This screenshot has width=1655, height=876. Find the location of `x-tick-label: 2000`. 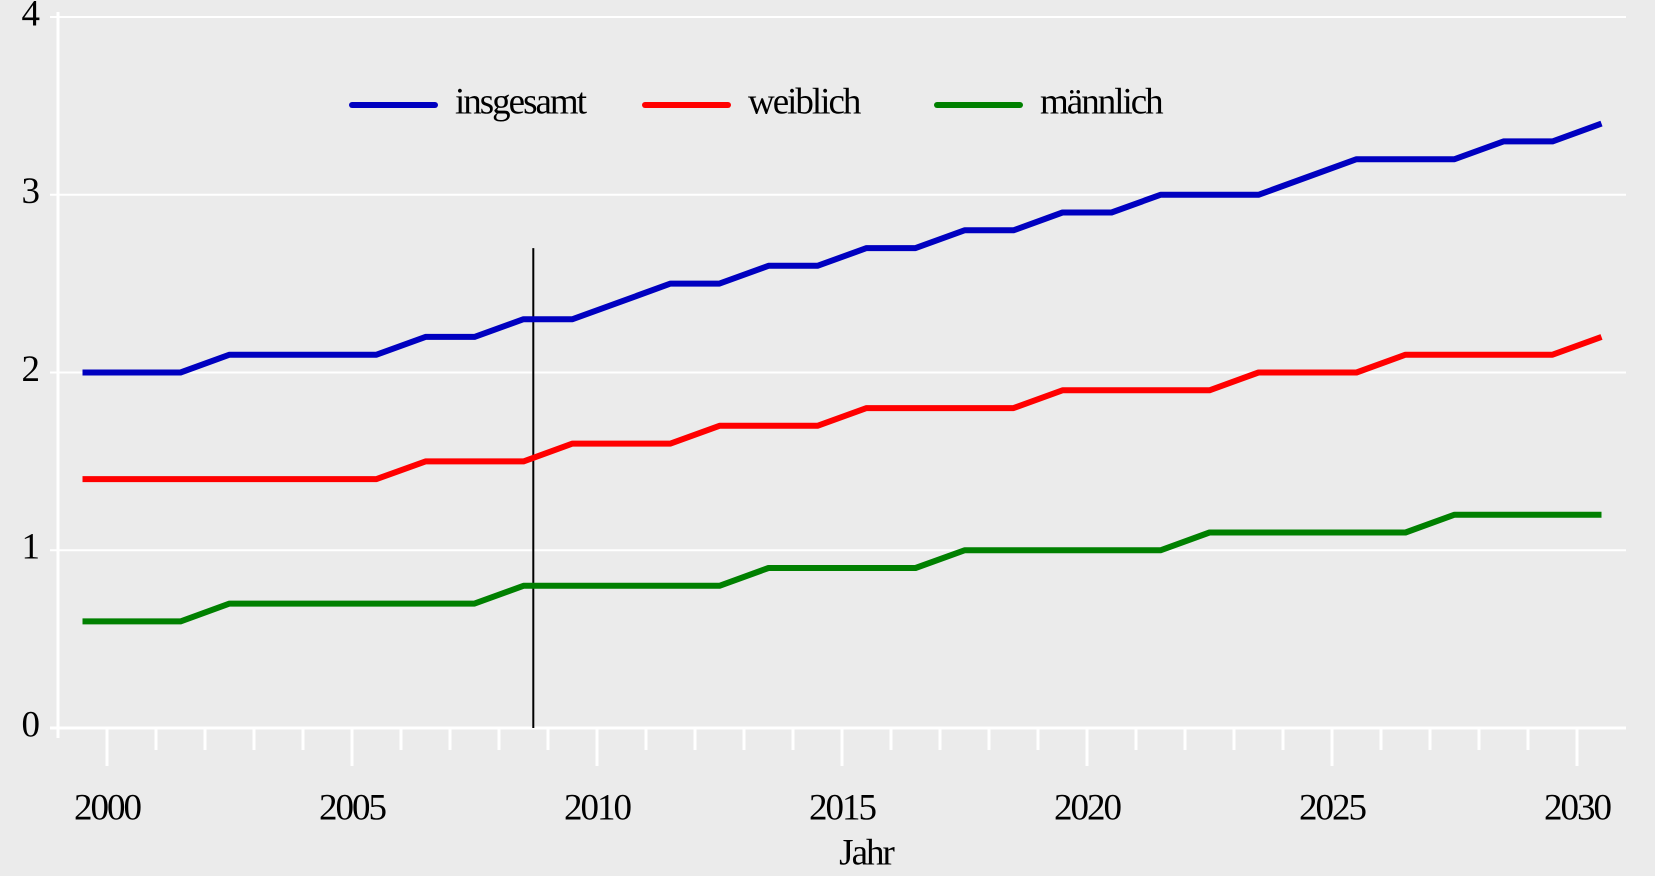

x-tick-label: 2000 is located at coordinates (108, 807).